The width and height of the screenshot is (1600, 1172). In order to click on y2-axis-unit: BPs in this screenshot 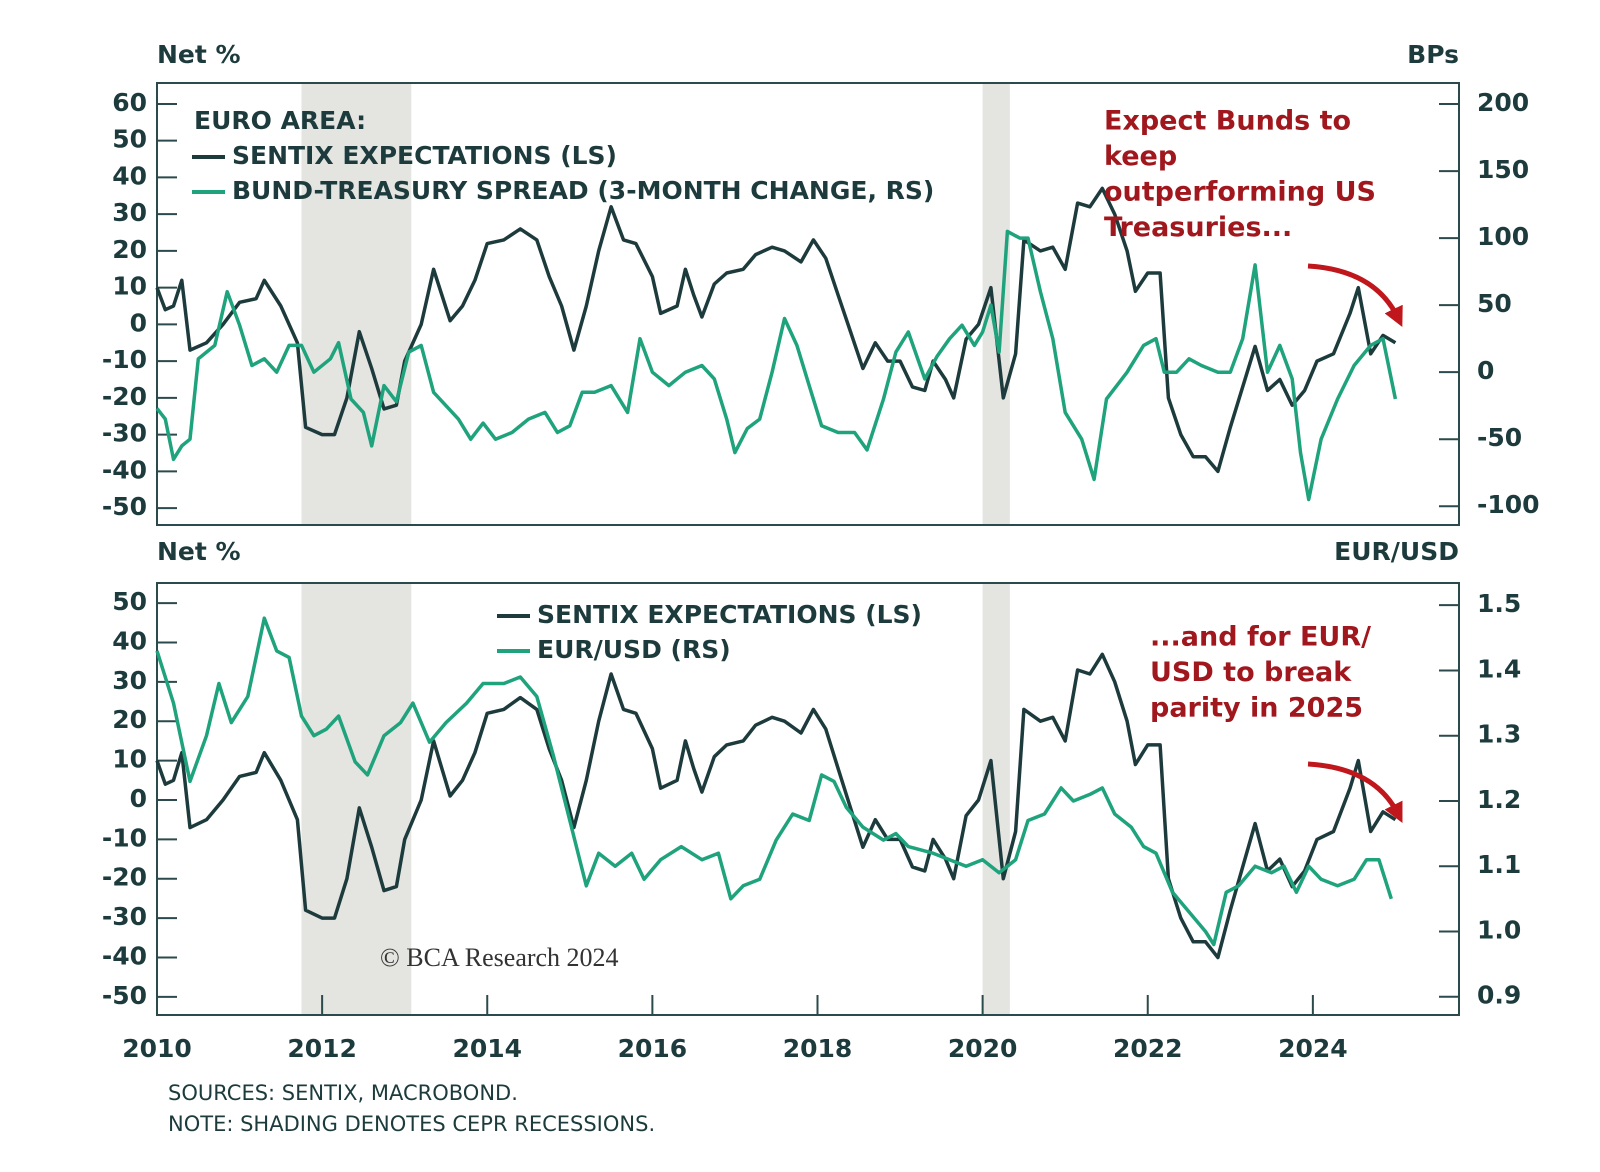, I will do `click(1433, 54)`.